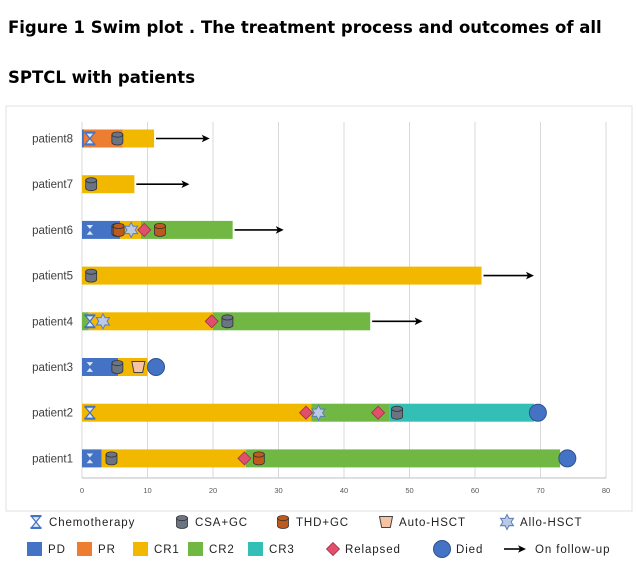  What do you see at coordinates (83, 138) in the screenshot?
I see `bar-segment-pd` at bounding box center [83, 138].